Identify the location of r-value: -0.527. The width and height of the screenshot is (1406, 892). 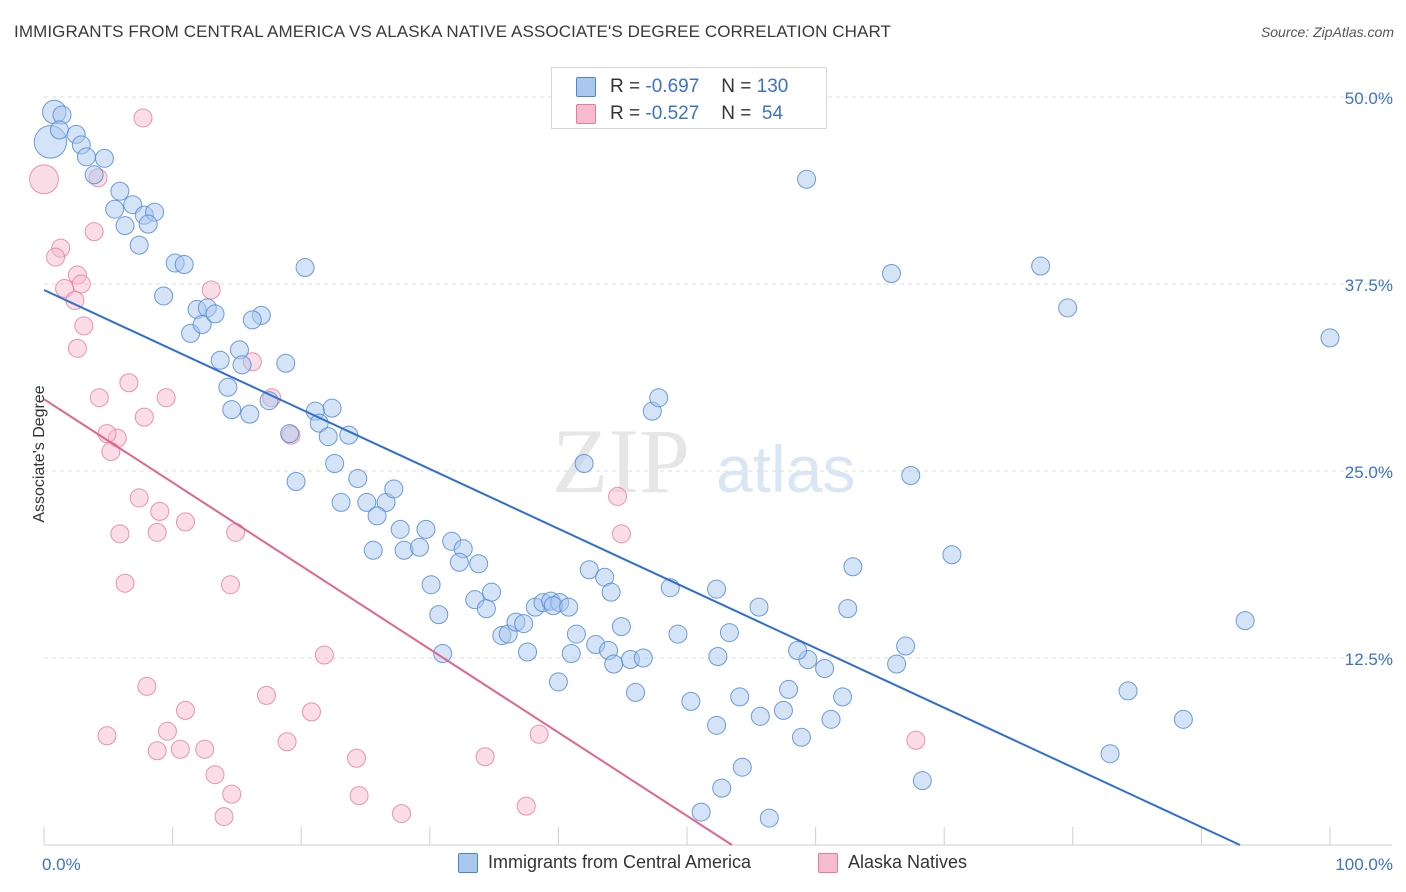
(672, 113).